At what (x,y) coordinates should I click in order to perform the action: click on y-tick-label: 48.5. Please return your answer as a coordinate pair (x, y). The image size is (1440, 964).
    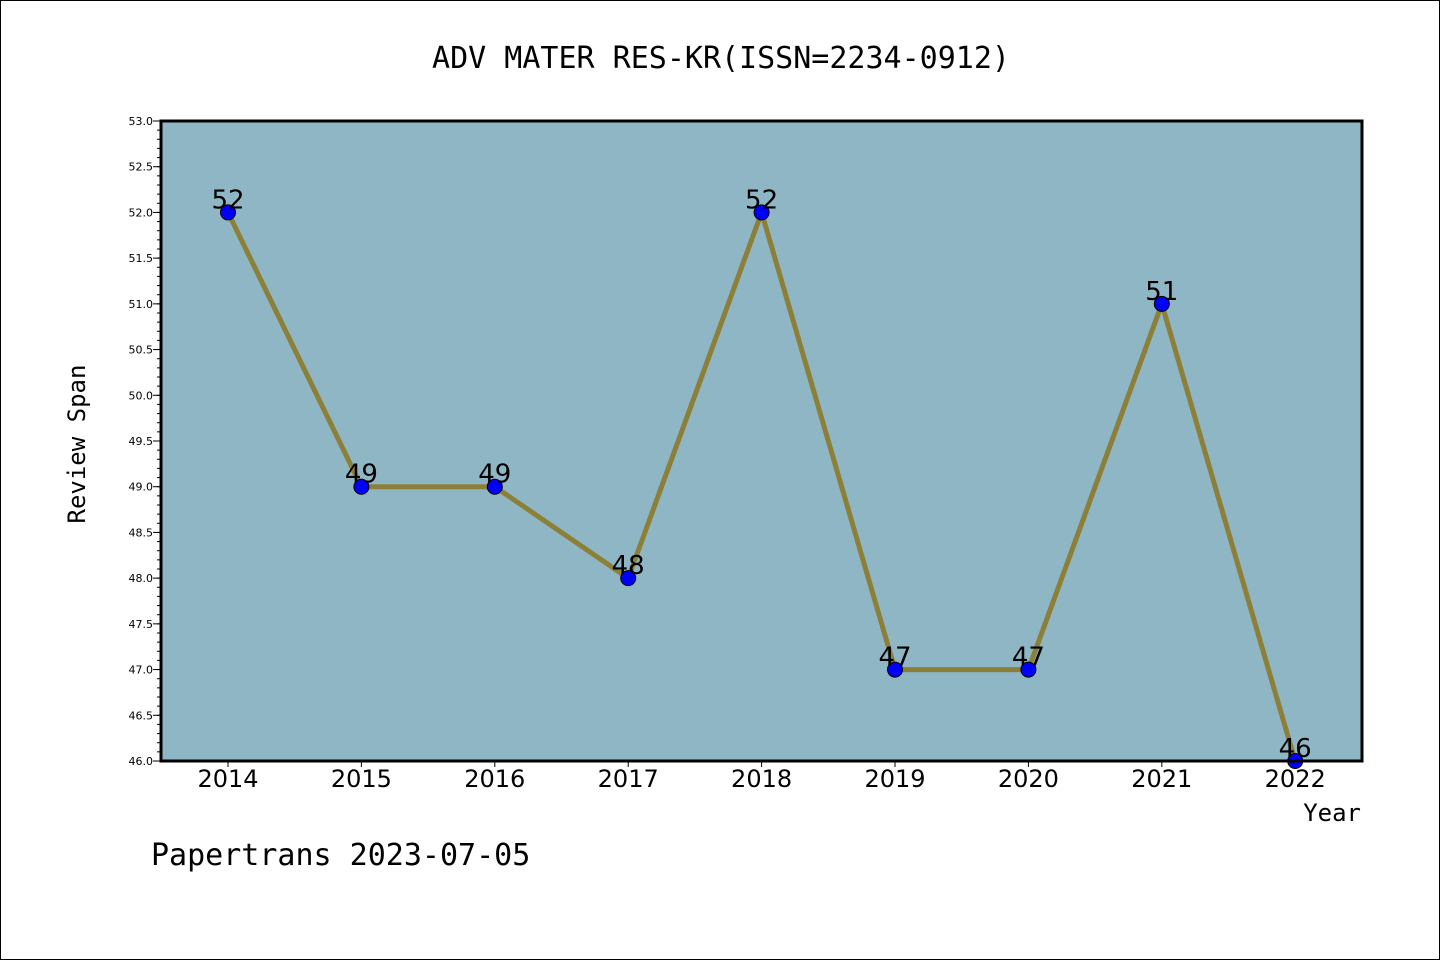
    Looking at the image, I should click on (141, 532).